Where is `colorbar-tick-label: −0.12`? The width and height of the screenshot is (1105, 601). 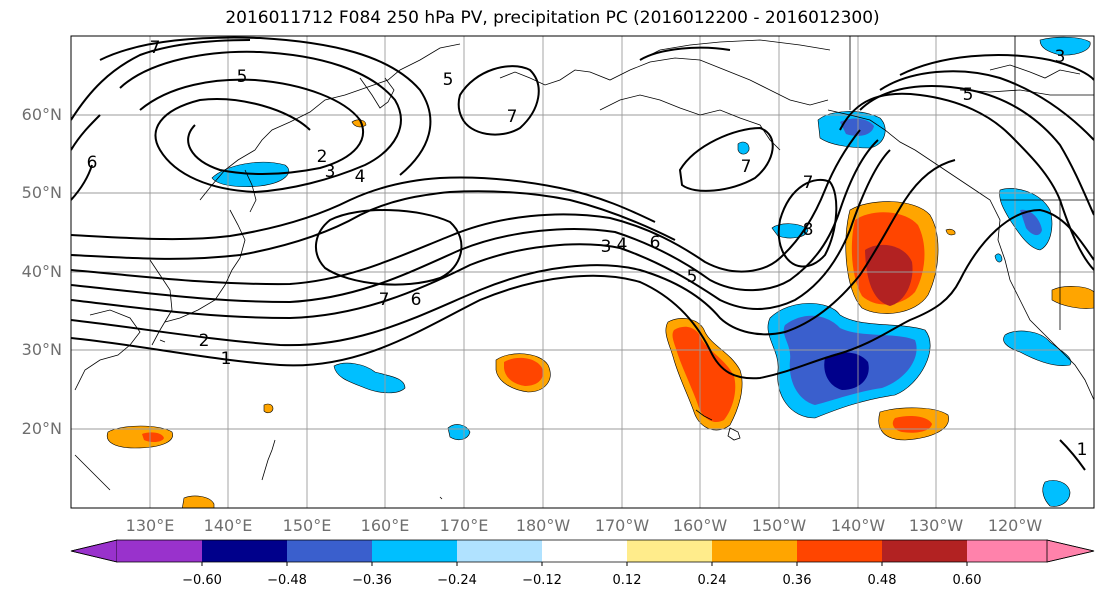 colorbar-tick-label: −0.12 is located at coordinates (542, 580).